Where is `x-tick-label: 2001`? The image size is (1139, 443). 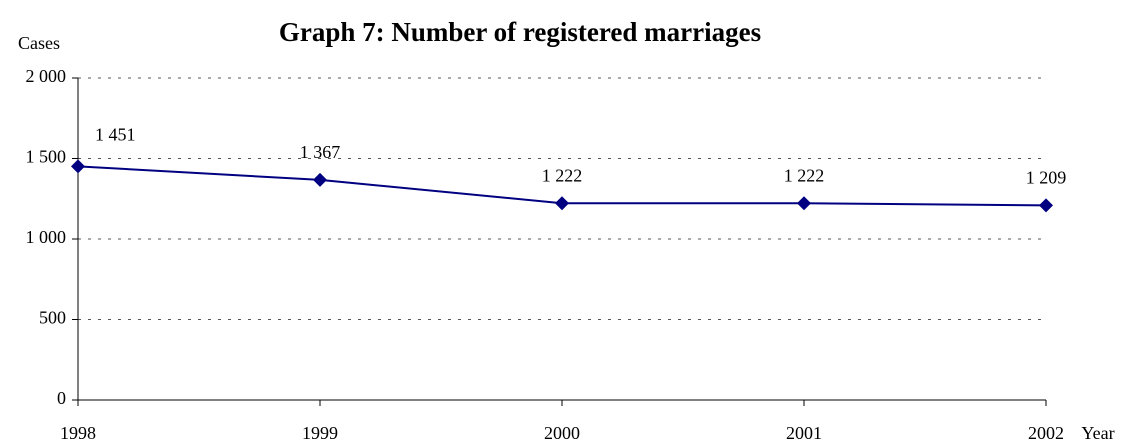
x-tick-label: 2001 is located at coordinates (804, 433).